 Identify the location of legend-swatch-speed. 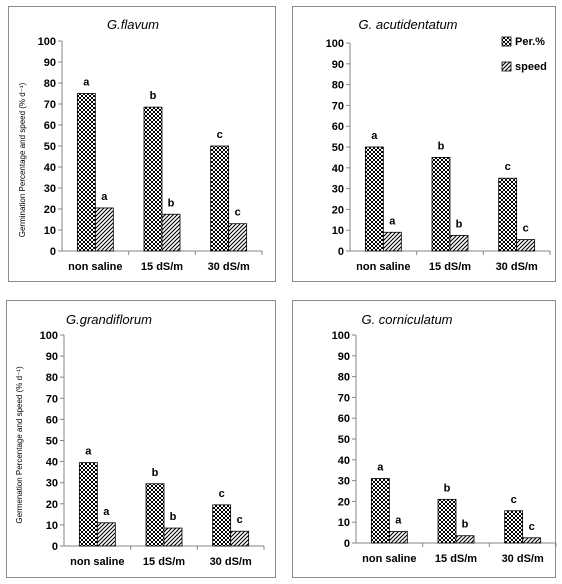
(506, 66).